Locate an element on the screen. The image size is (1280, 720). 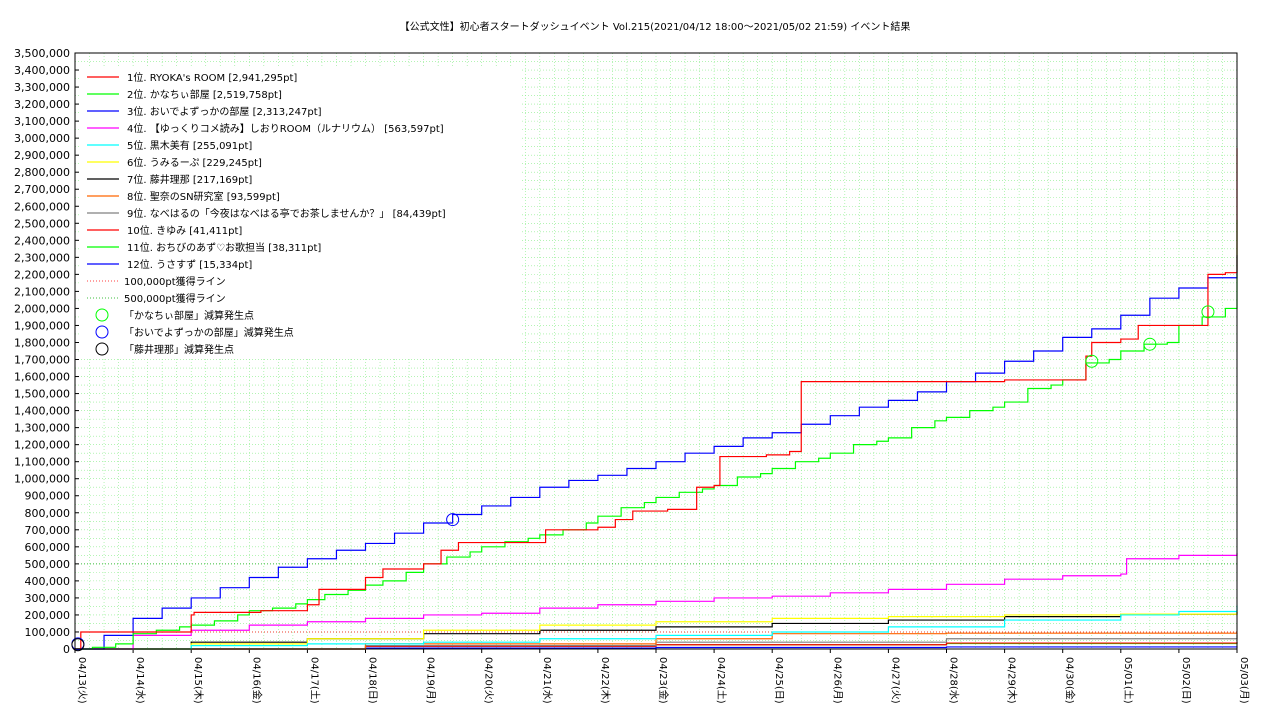
legend-entry: 3位. おいでよずっかの部屋 [2,313,247pt] is located at coordinates (224, 111).